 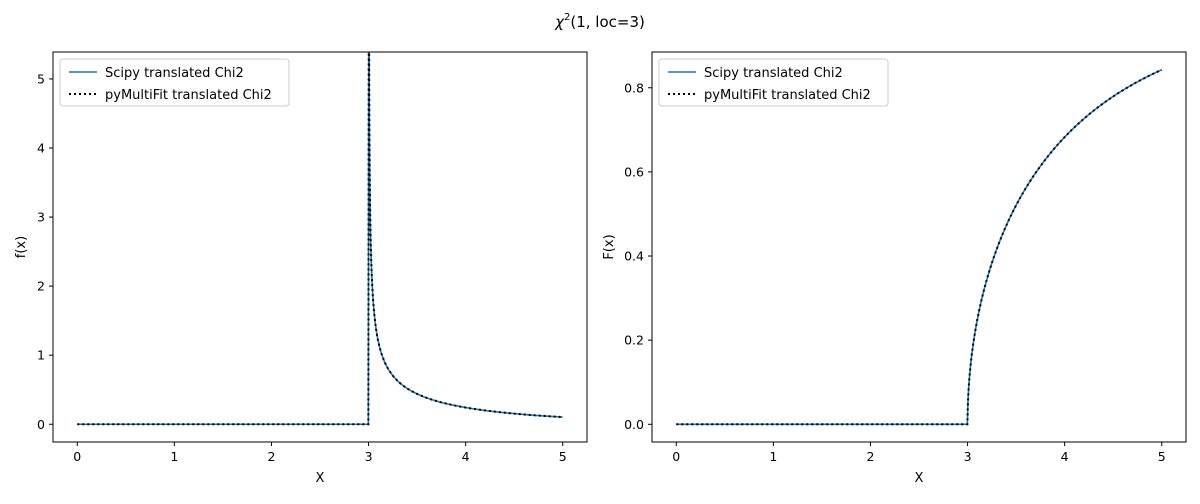 What do you see at coordinates (634, 424) in the screenshot?
I see `y-tick-label: 0.0` at bounding box center [634, 424].